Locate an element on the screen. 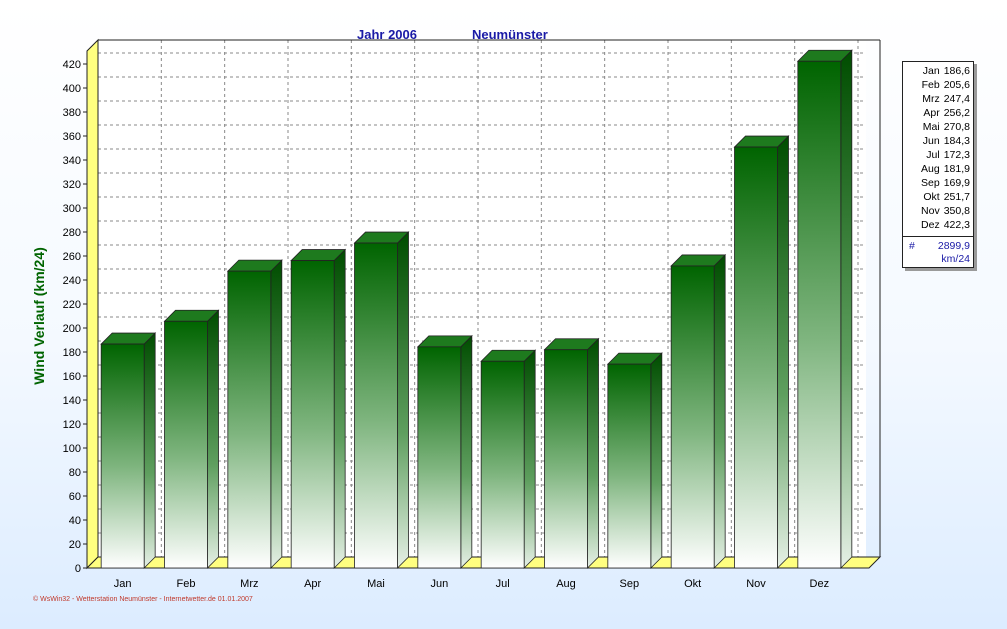 This screenshot has width=1007, height=629. legend-unit: km/24 is located at coordinates (955, 259).